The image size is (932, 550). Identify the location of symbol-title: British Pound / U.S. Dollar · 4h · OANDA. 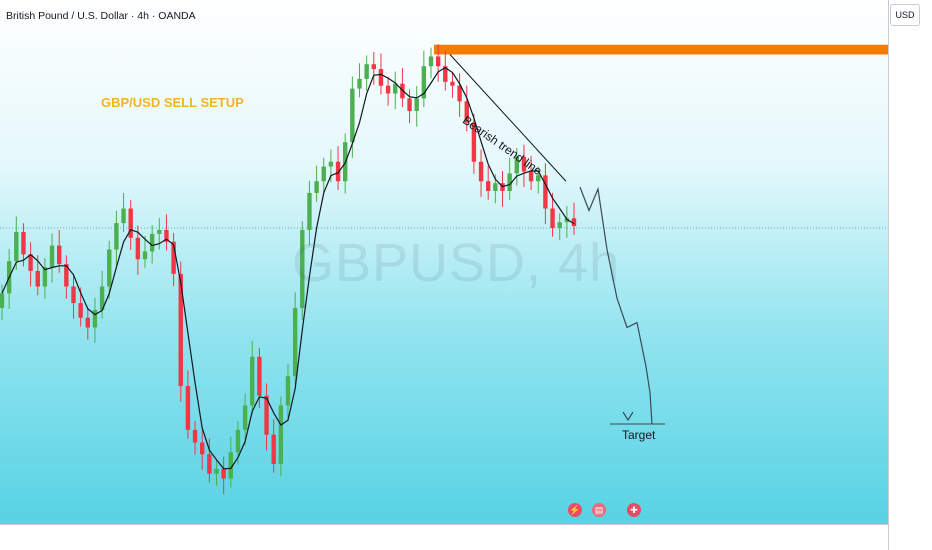
(101, 16).